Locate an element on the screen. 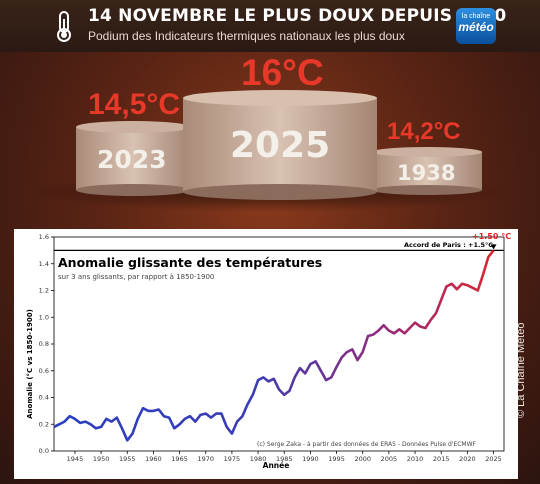  third-place-year: 1938 is located at coordinates (426, 173).